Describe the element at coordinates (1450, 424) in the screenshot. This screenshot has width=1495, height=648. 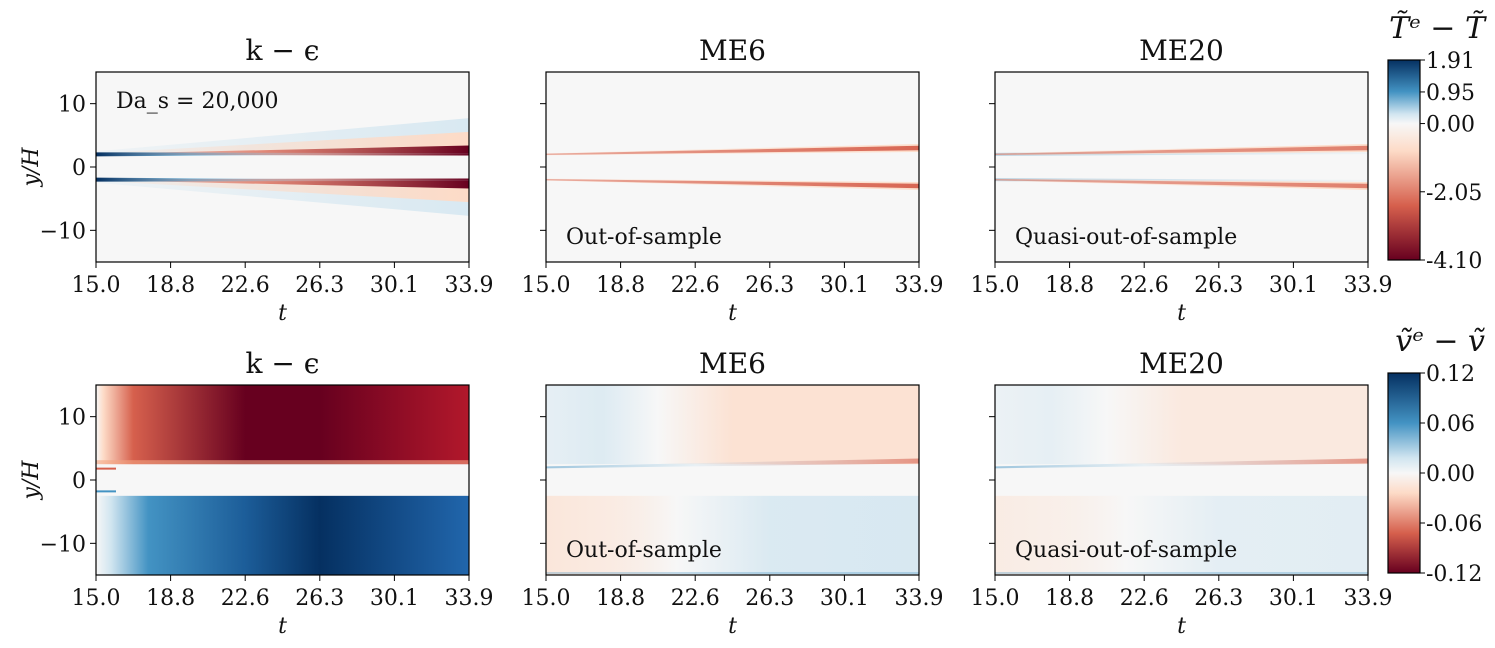
I see `colorbar-tick-label: 0.06` at that location.